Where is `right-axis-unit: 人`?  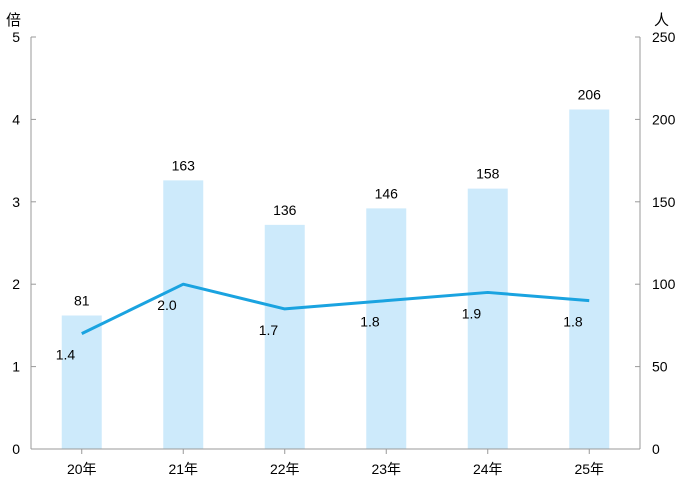
right-axis-unit: 人 is located at coordinates (661, 20).